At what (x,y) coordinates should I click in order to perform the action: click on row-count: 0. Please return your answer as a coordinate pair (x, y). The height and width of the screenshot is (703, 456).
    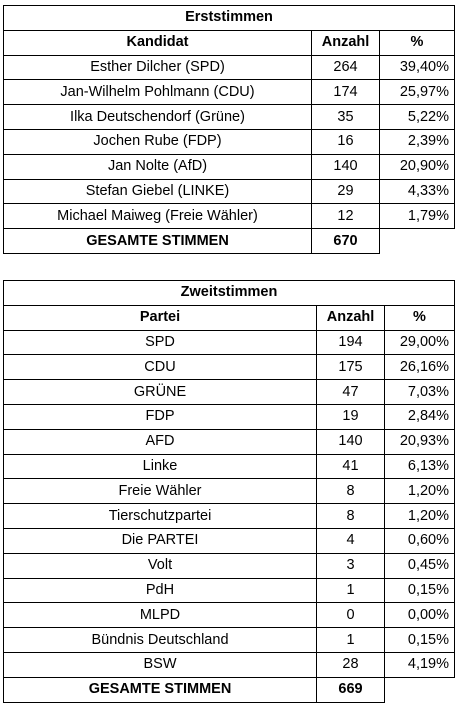
    Looking at the image, I should click on (350, 615).